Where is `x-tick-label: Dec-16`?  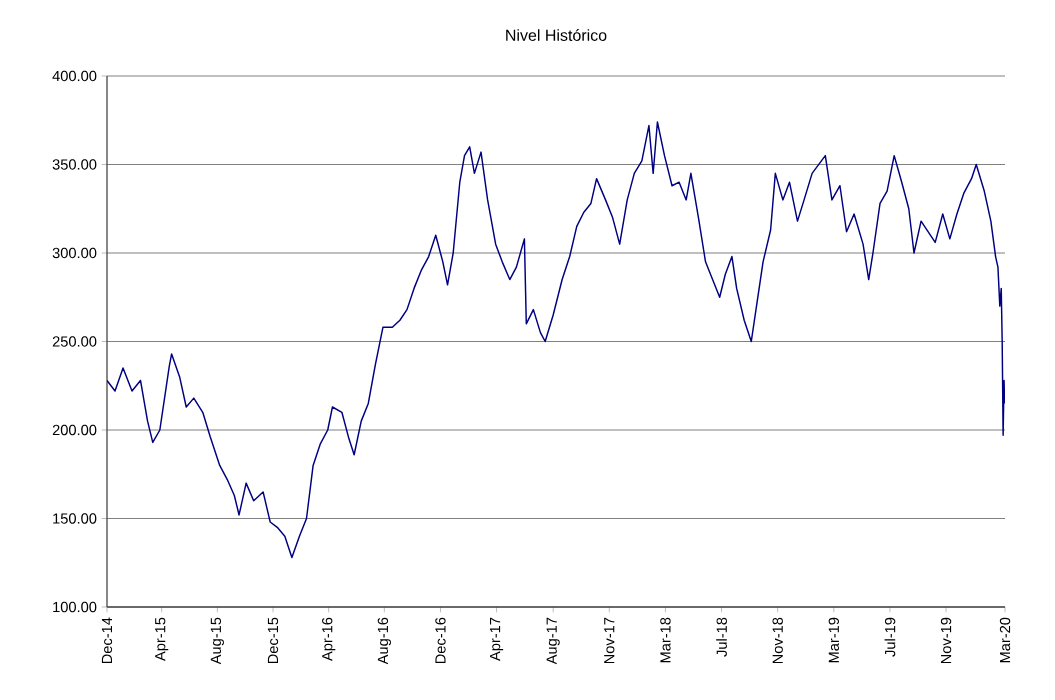
x-tick-label: Dec-16 is located at coordinates (440, 640).